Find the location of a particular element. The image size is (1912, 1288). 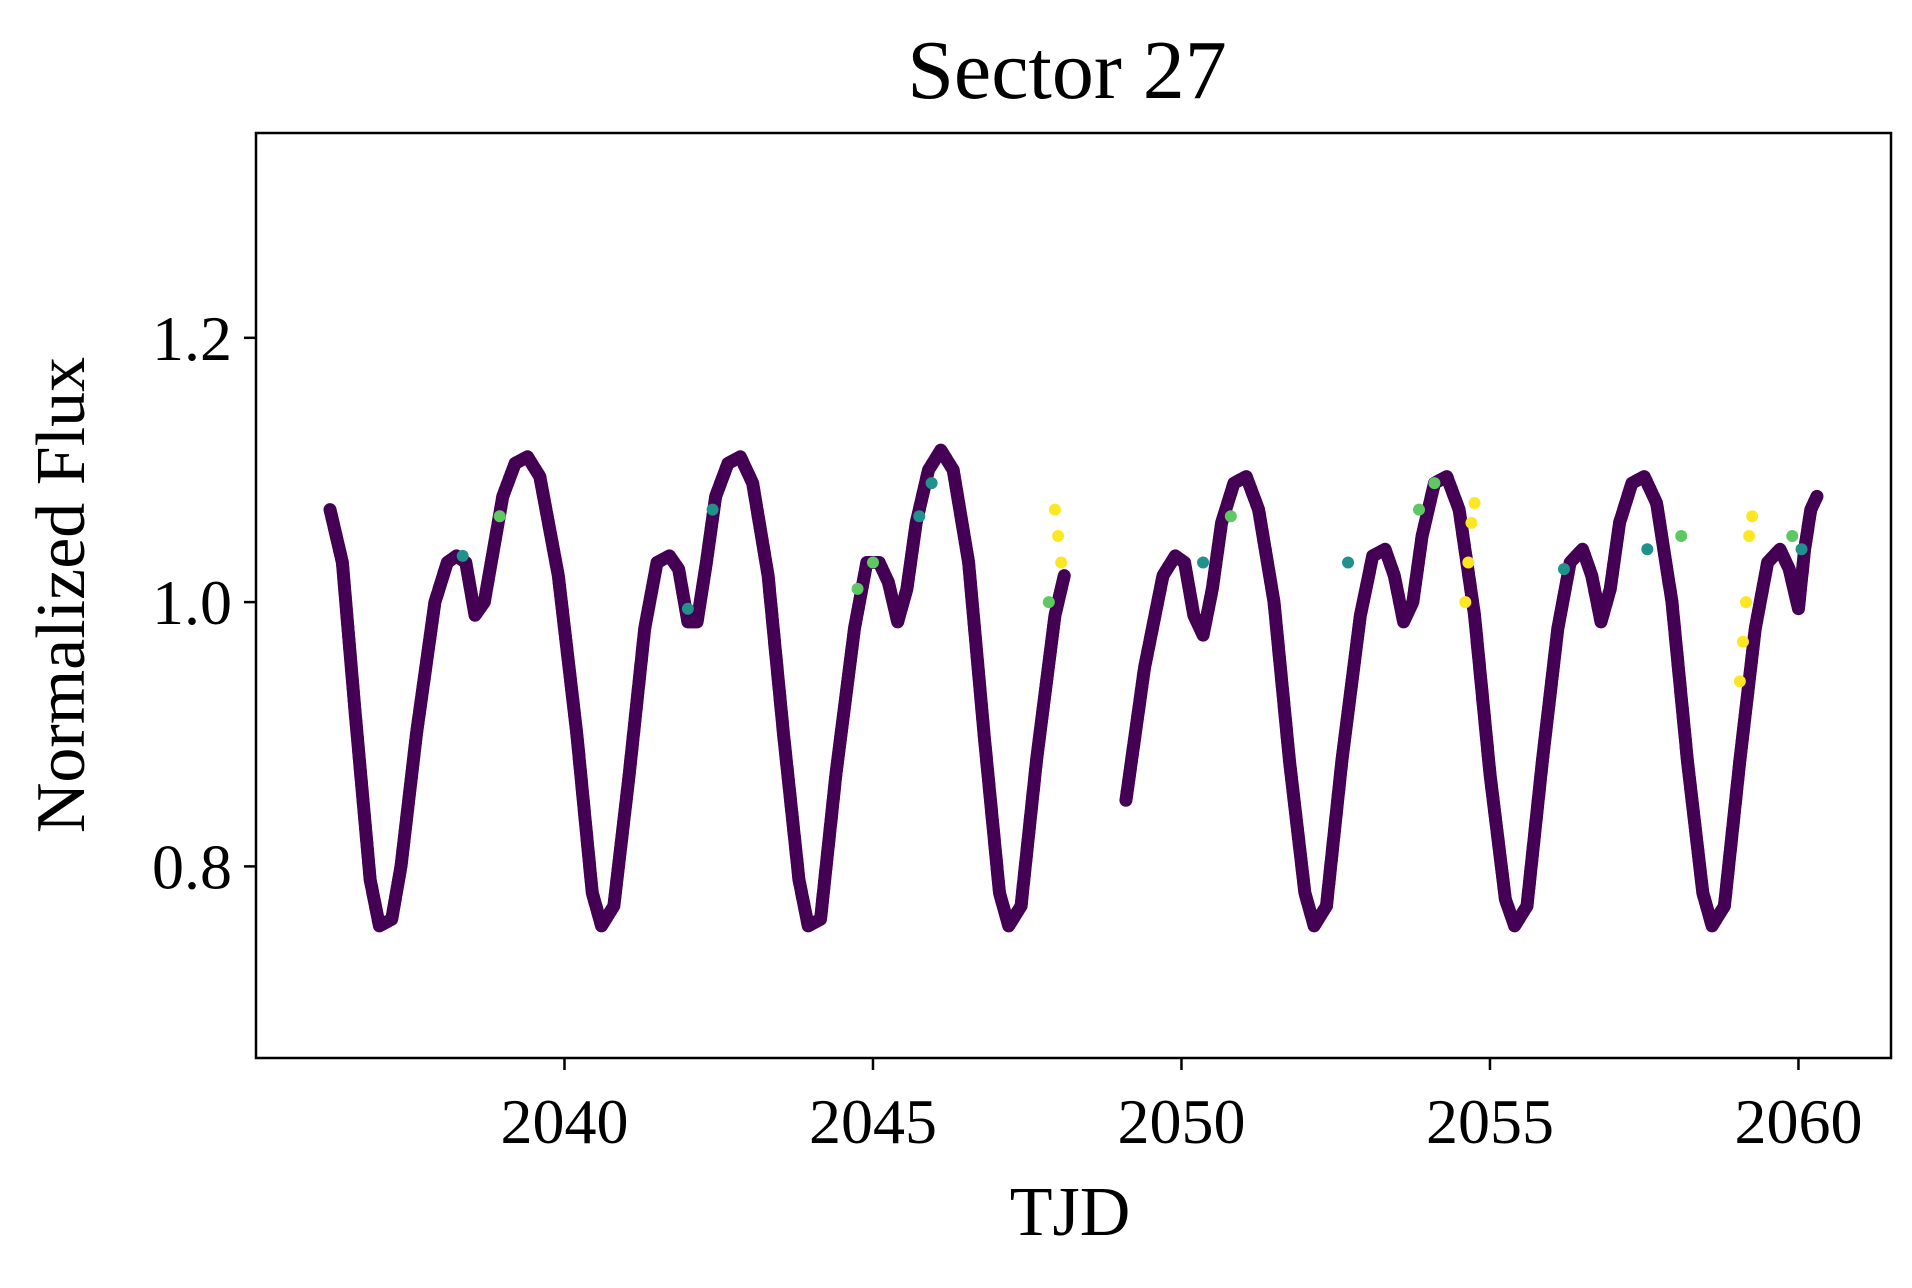

y-tick-label: 0.8 is located at coordinates (192, 866).